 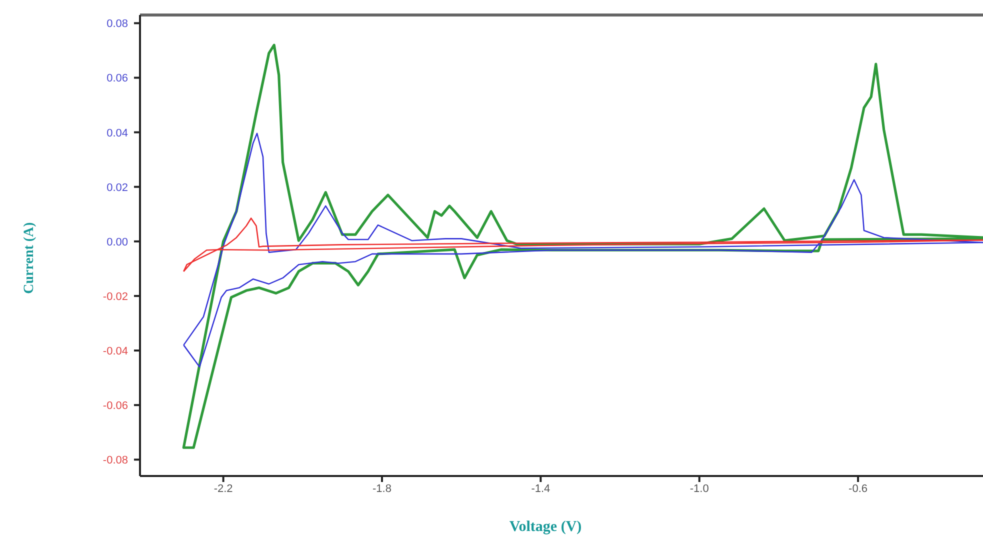 I want to click on x-axis-title: Voltage (V), so click(x=545, y=527).